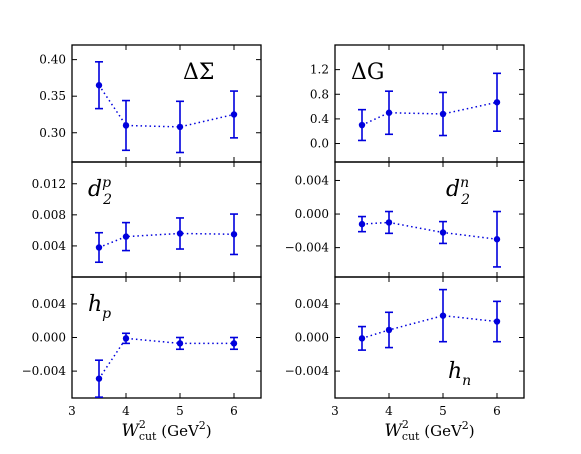 The width and height of the screenshot is (581, 454). Describe the element at coordinates (52, 60) in the screenshot. I see `y-tick-label: 0.40` at that location.